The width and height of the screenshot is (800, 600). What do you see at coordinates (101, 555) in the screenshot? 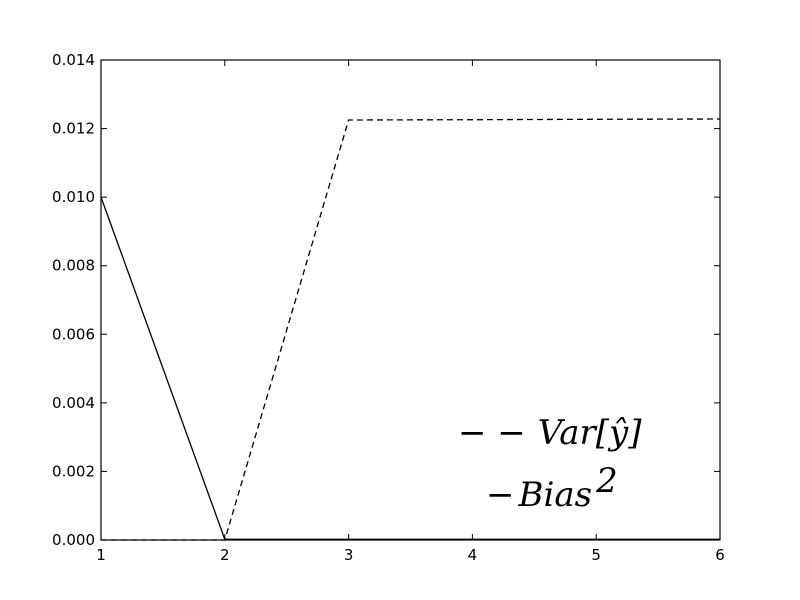
I see `x-tick-label: 1` at bounding box center [101, 555].